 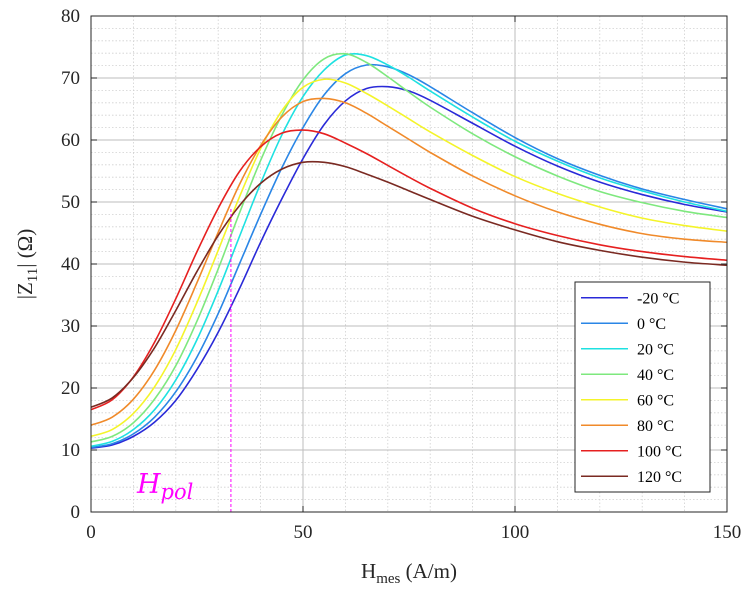 I want to click on legend-label-4: 60 °C, so click(x=655, y=400).